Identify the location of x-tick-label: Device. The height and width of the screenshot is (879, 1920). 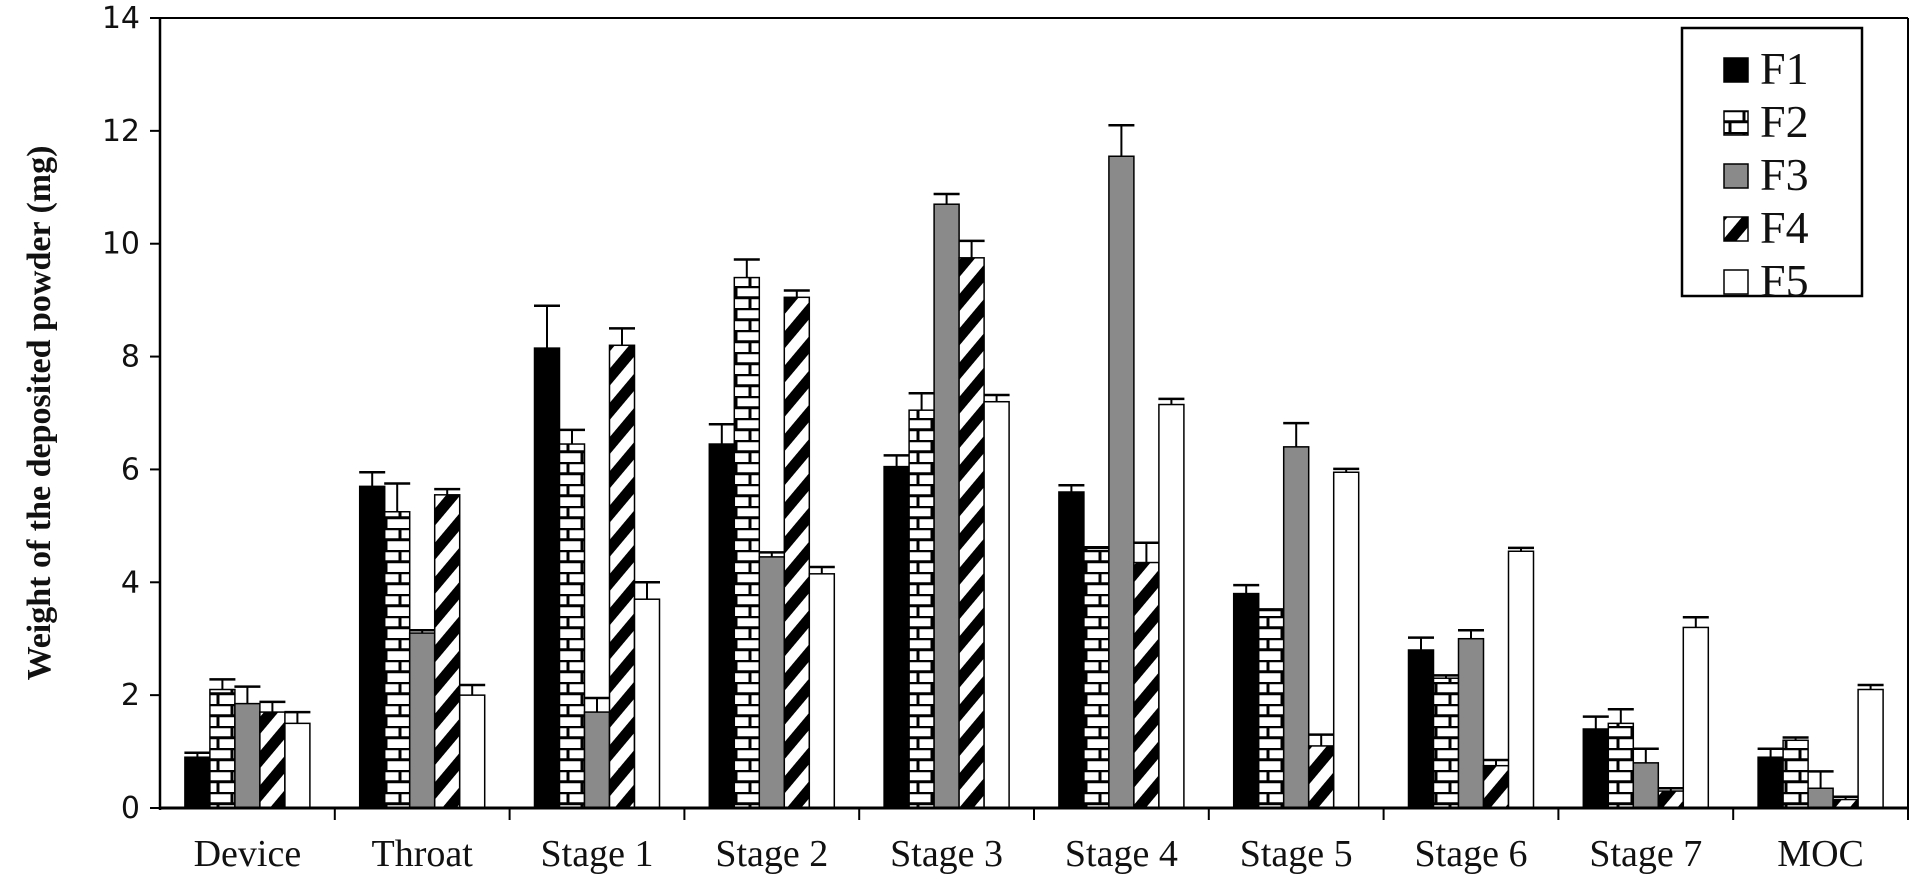
(248, 853).